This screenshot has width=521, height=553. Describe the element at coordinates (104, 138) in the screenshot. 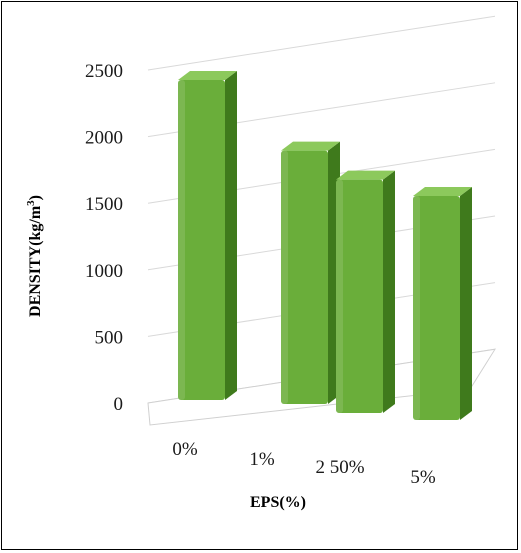

I see `y-tick-label-4: 2000` at that location.